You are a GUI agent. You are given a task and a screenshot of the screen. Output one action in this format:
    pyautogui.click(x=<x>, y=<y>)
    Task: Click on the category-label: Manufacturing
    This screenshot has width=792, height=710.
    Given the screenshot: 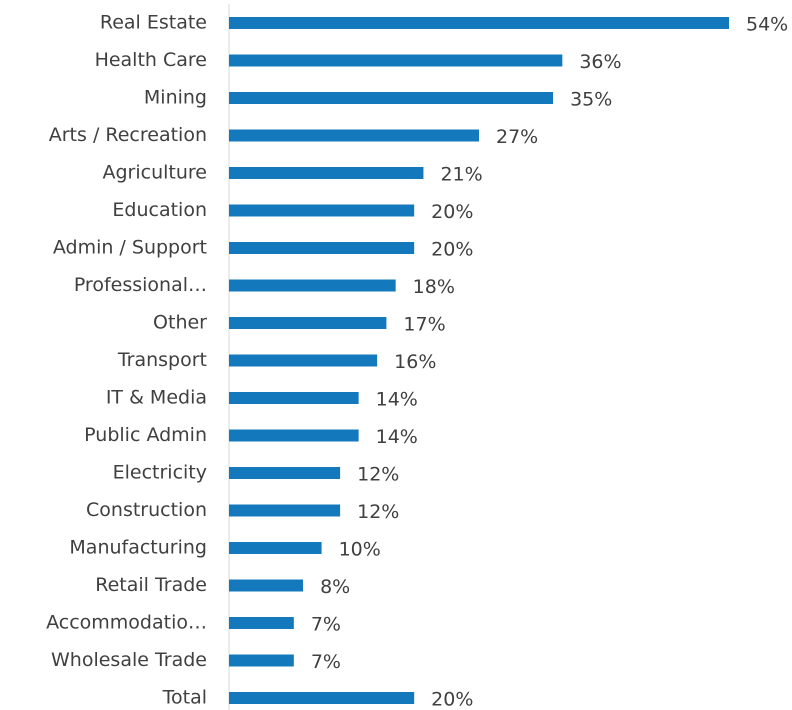 What is the action you would take?
    pyautogui.click(x=138, y=548)
    